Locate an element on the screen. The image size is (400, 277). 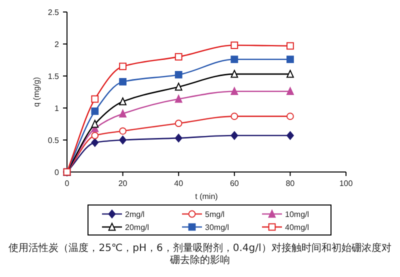
y-tick-label: 1.5 is located at coordinates (54, 76).